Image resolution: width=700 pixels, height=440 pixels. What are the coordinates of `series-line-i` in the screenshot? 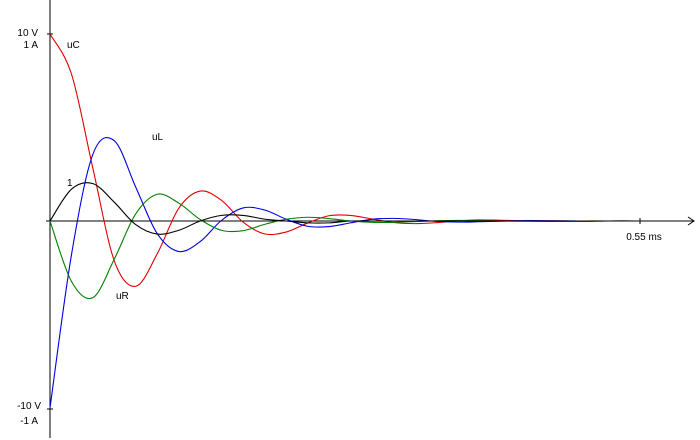 It's located at (344, 208).